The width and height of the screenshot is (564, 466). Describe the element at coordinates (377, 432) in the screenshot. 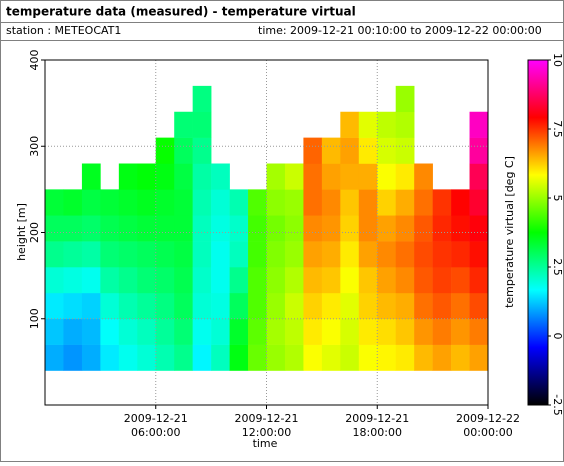

I see `x-tick-label: 18:00:00` at that location.